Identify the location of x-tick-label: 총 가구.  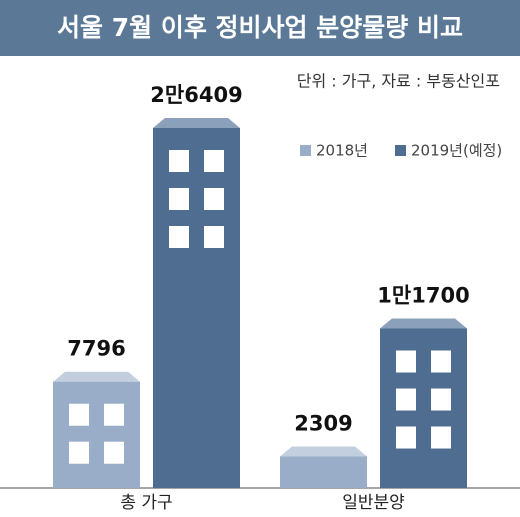
(146, 503).